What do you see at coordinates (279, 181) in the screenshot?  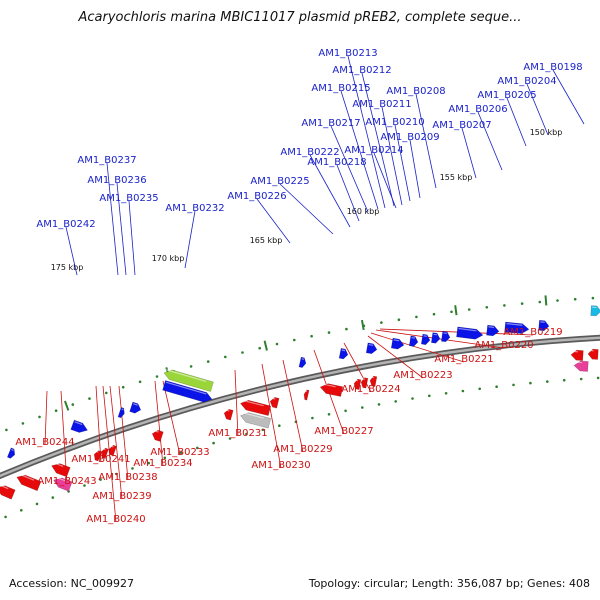 I see `gene-label: AM1_B0225` at bounding box center [279, 181].